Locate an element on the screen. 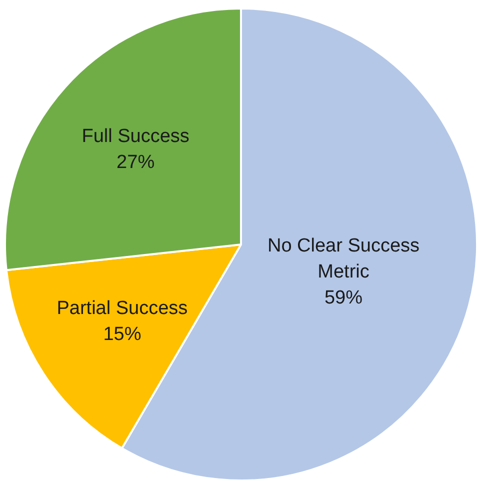  slice-label: Partial Success is located at coordinates (122, 308).